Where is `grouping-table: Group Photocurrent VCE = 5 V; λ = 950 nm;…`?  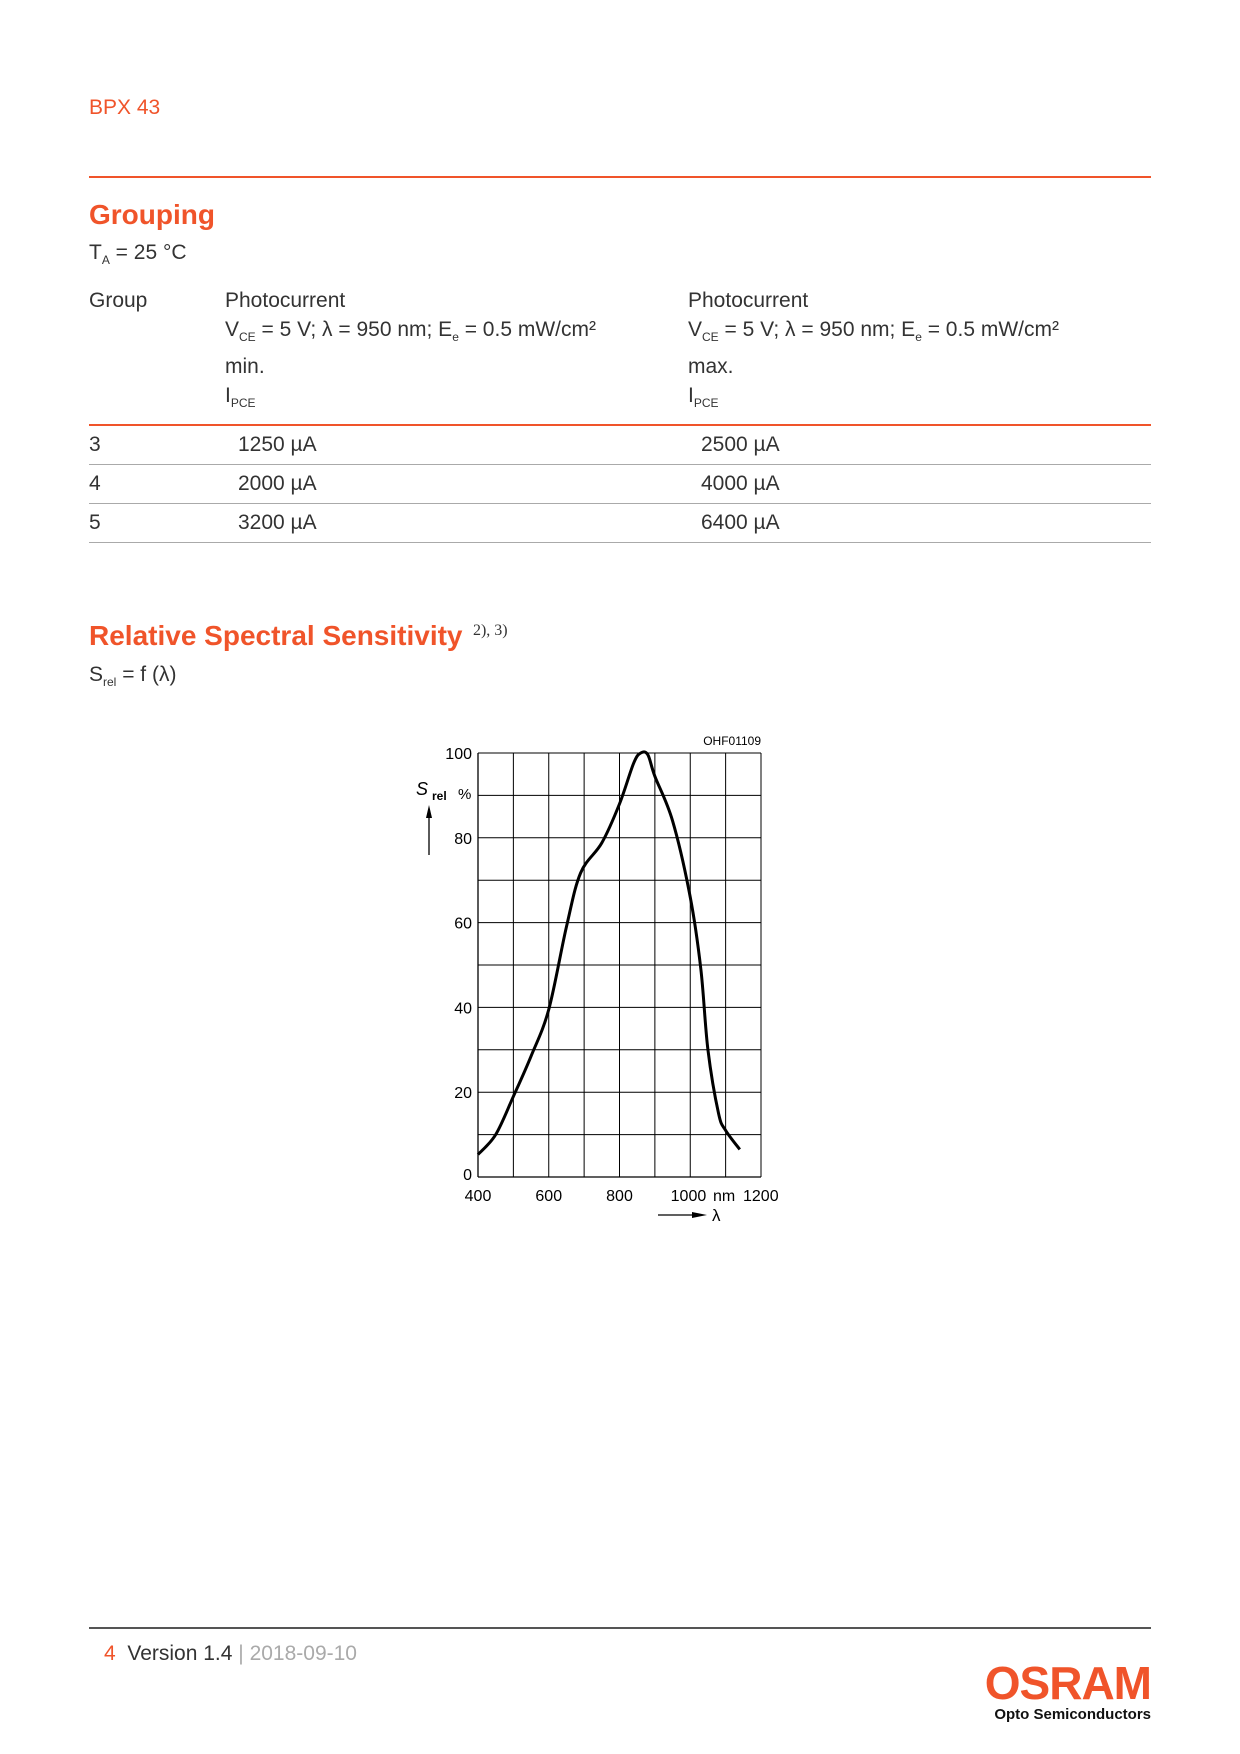
grouping-table: Group Photocurrent VCE = 5 V; λ = 950 nm;… is located at coordinates (620, 414).